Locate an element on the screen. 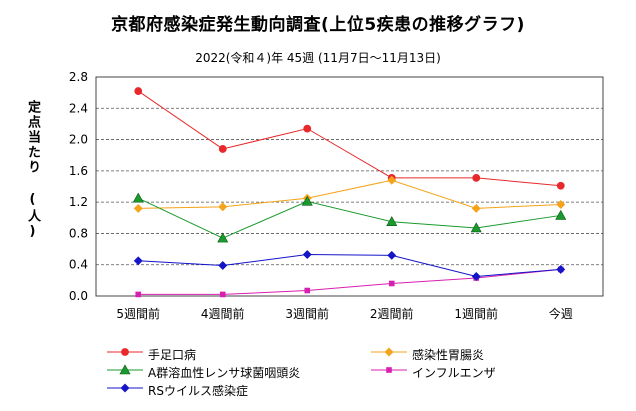 Image resolution: width=636 pixels, height=411 pixels. x-tick-label: 3週間前 is located at coordinates (307, 313).